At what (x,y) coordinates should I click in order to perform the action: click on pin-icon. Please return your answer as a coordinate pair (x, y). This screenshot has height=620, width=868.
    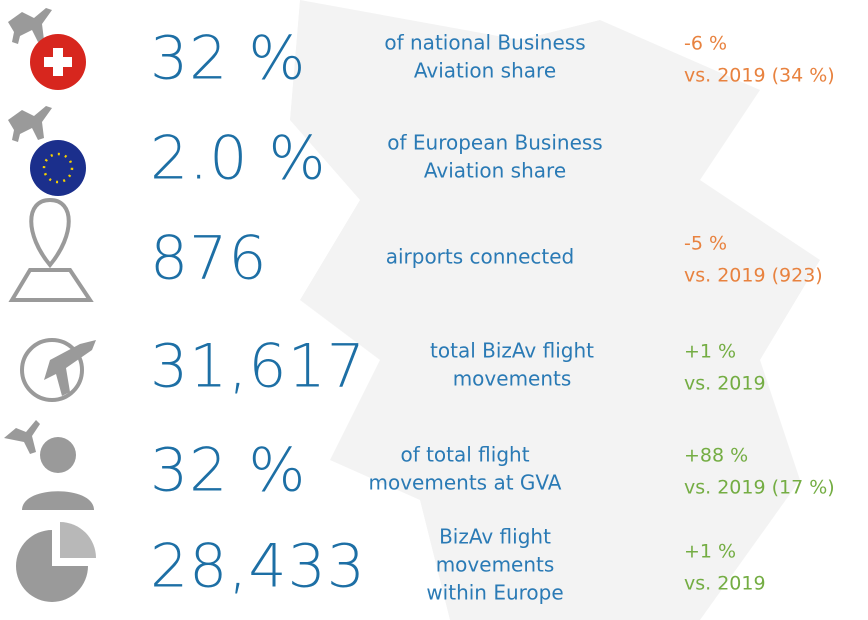
    Looking at the image, I should click on (50, 233).